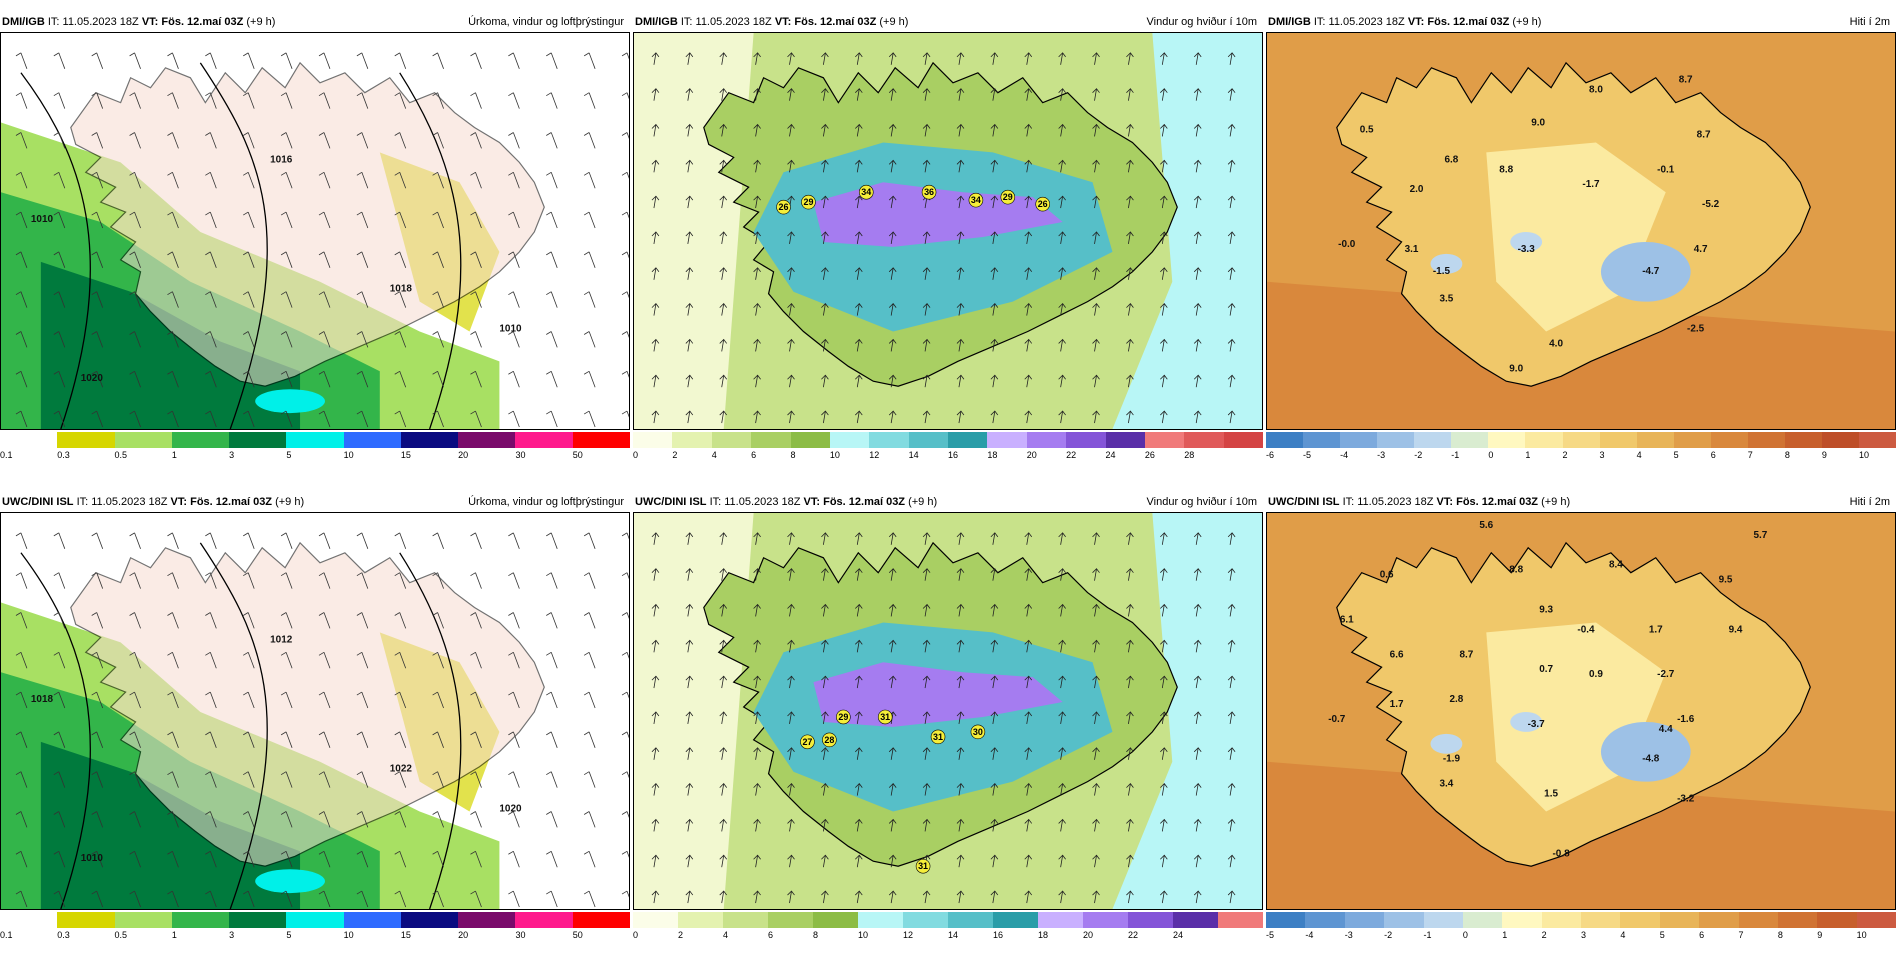  I want to click on temperature-value: 0.5, so click(1367, 130).